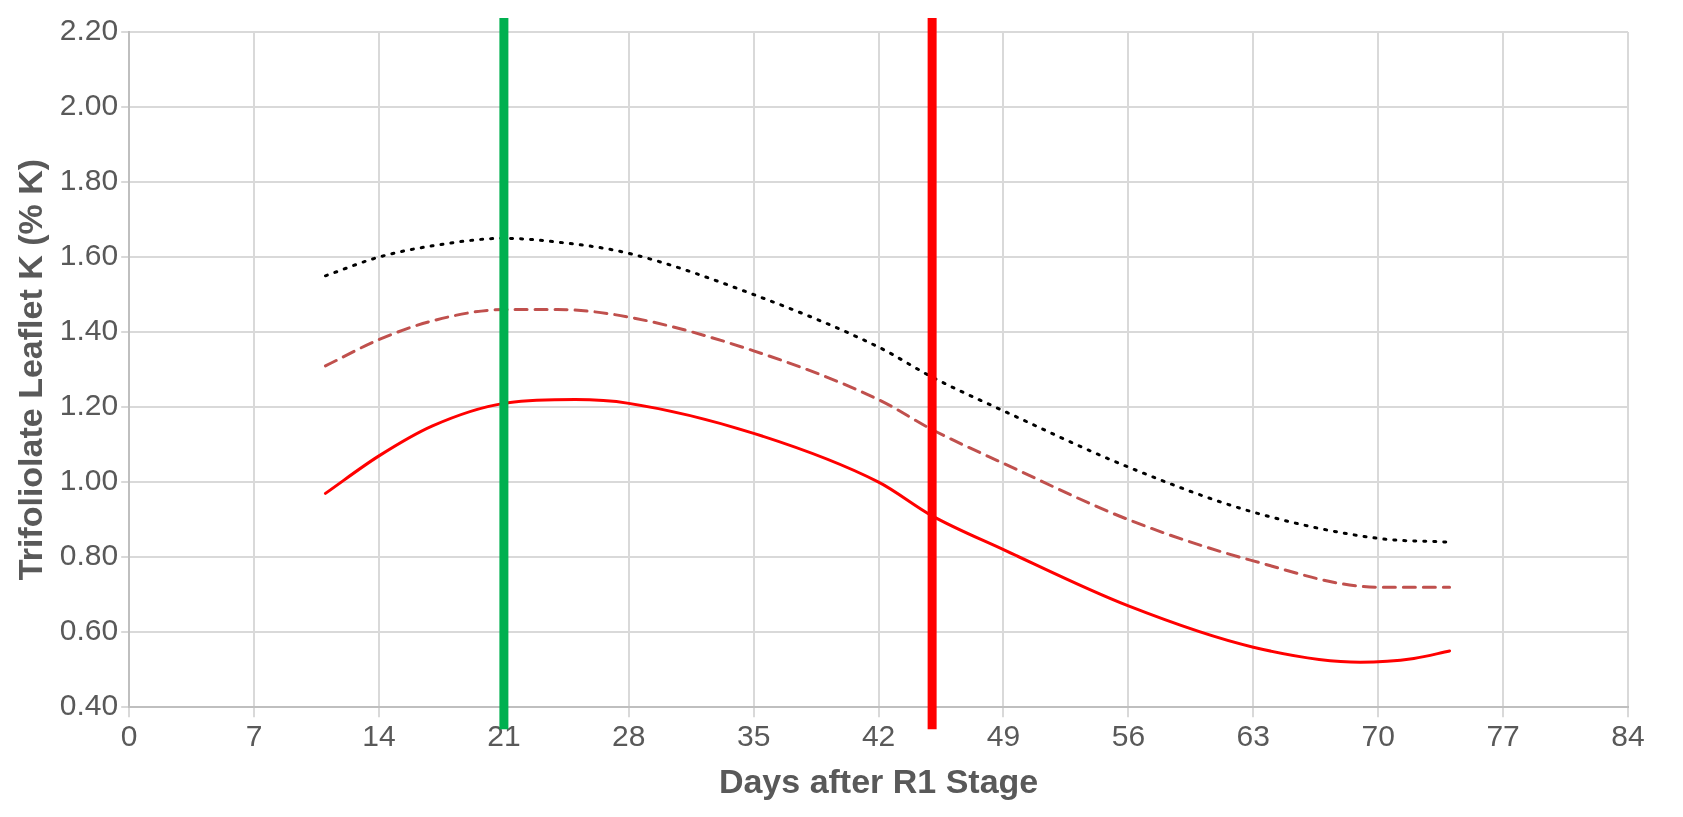 This screenshot has width=1683, height=817. Describe the element at coordinates (1003, 736) in the screenshot. I see `x-tick-label: 49` at that location.